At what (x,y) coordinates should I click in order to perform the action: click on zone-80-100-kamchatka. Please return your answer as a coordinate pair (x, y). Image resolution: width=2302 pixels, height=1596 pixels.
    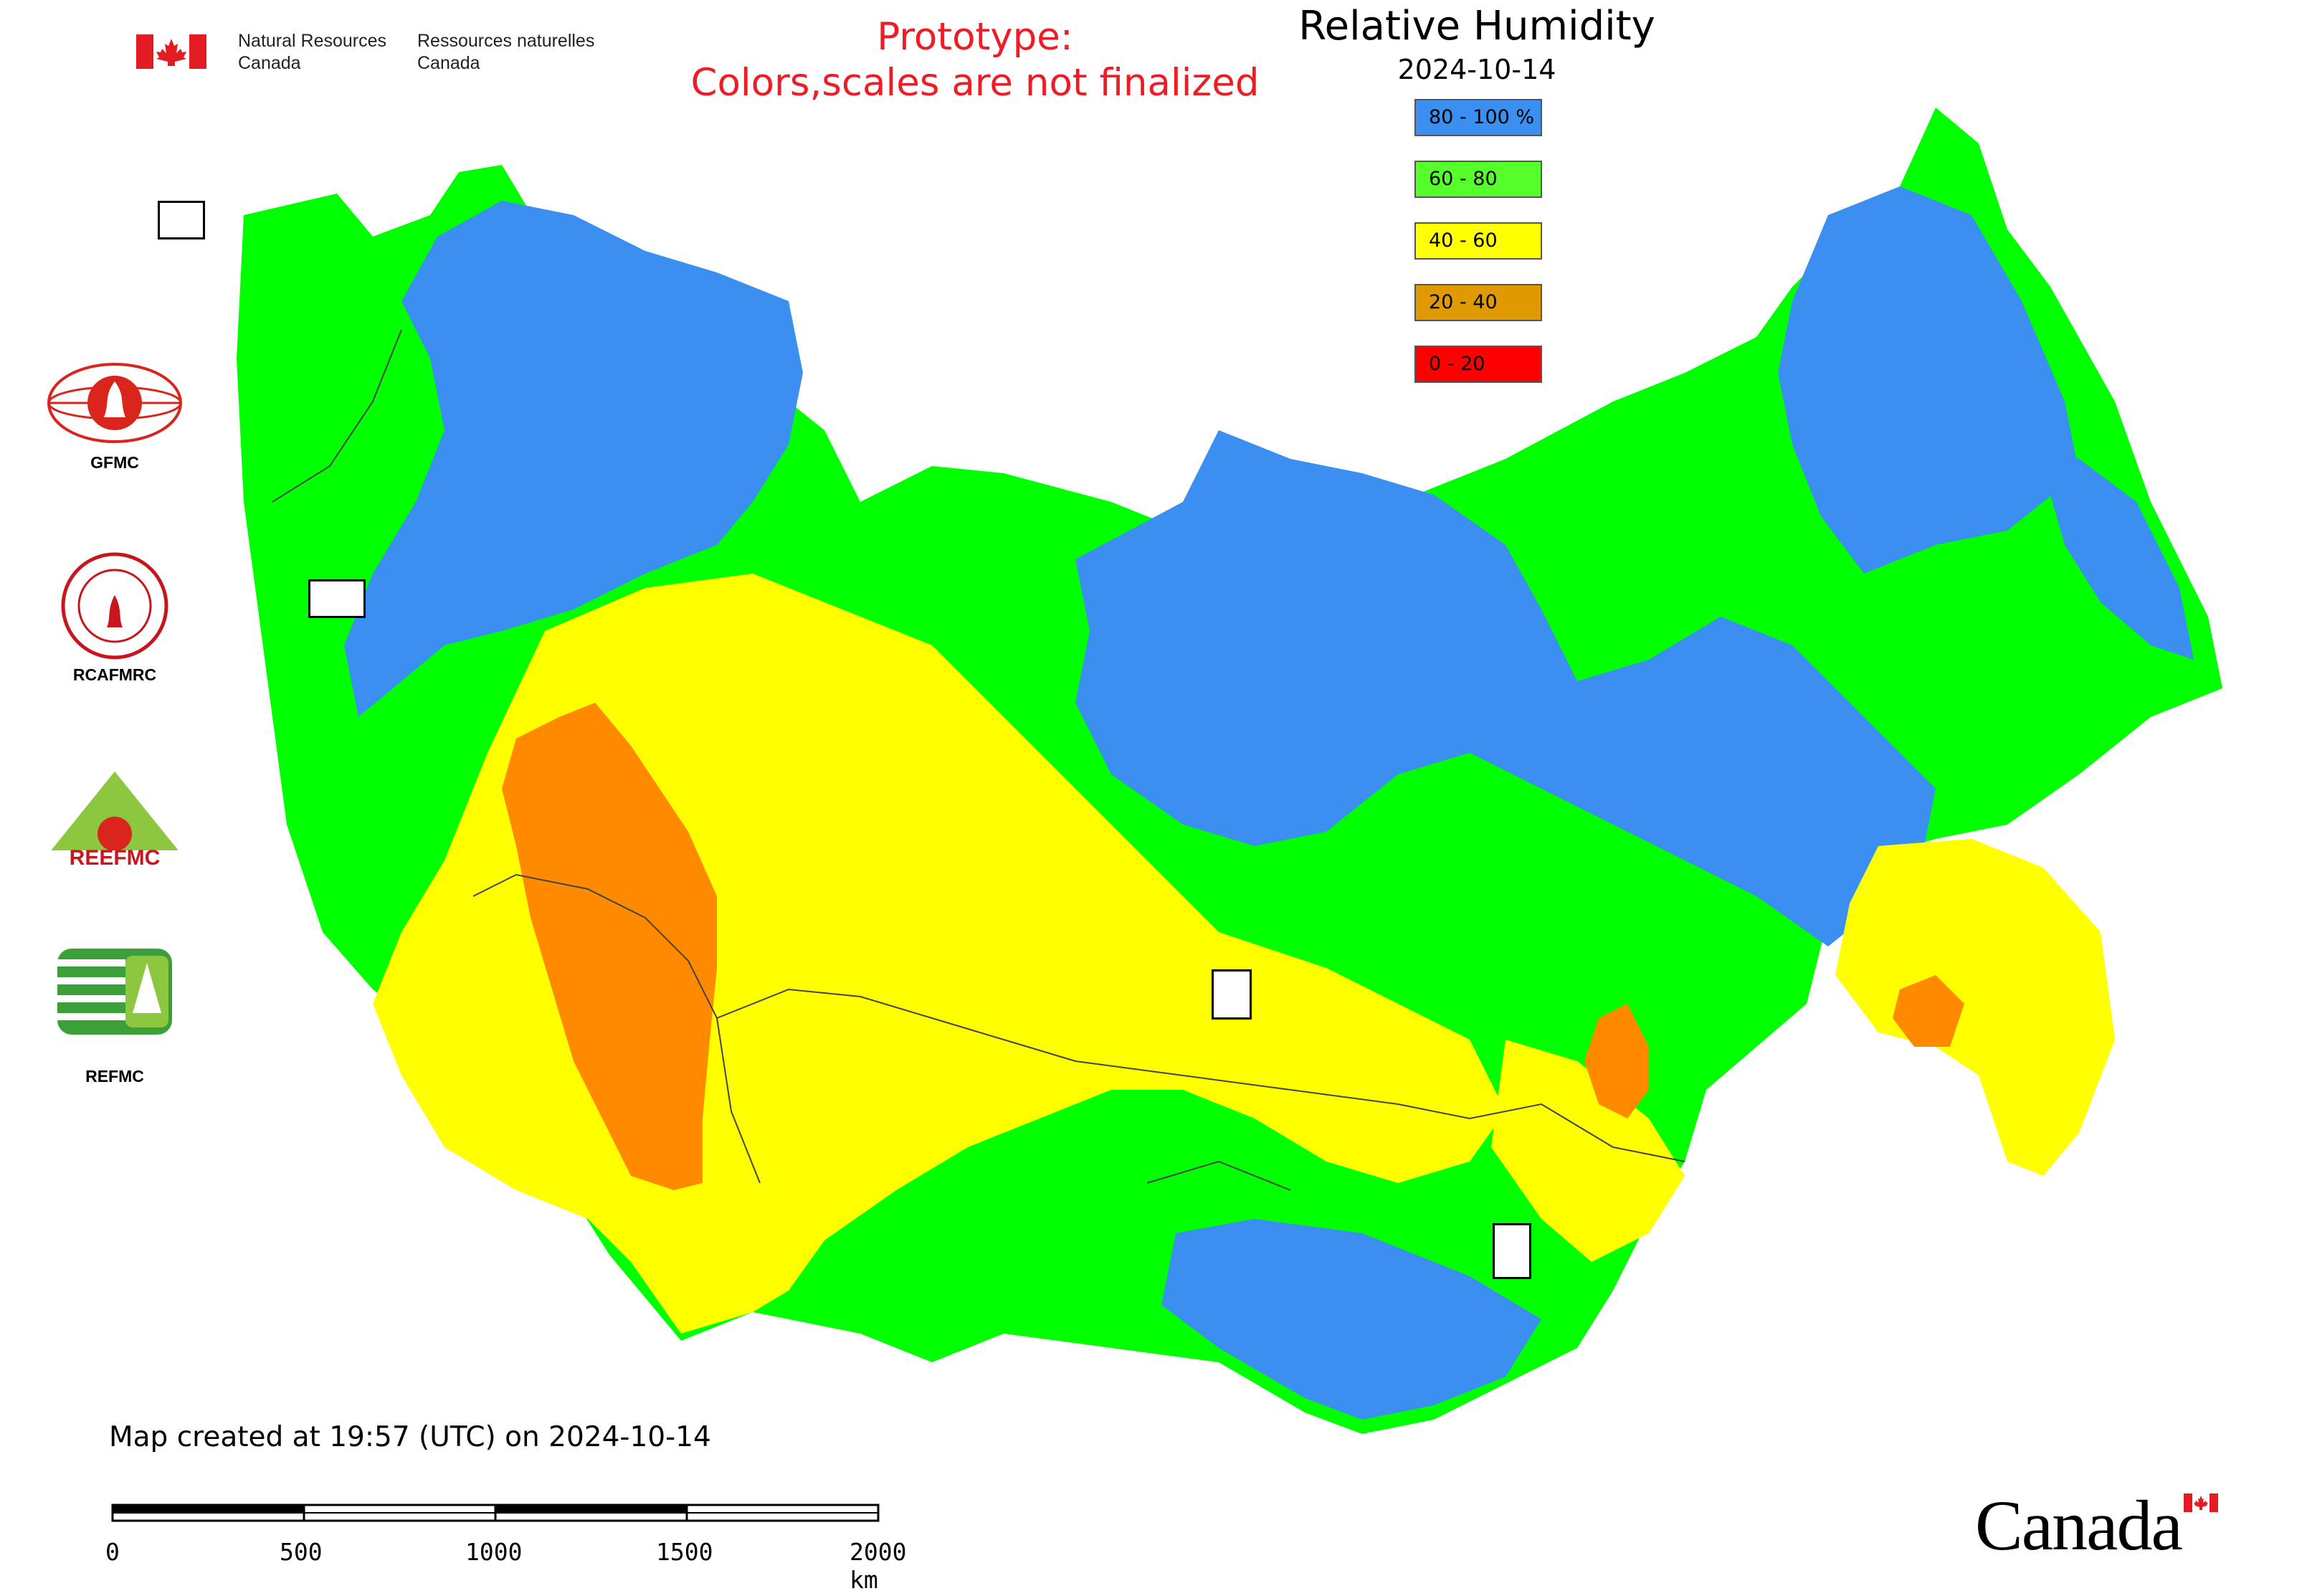
    Looking at the image, I should click on (2115, 552).